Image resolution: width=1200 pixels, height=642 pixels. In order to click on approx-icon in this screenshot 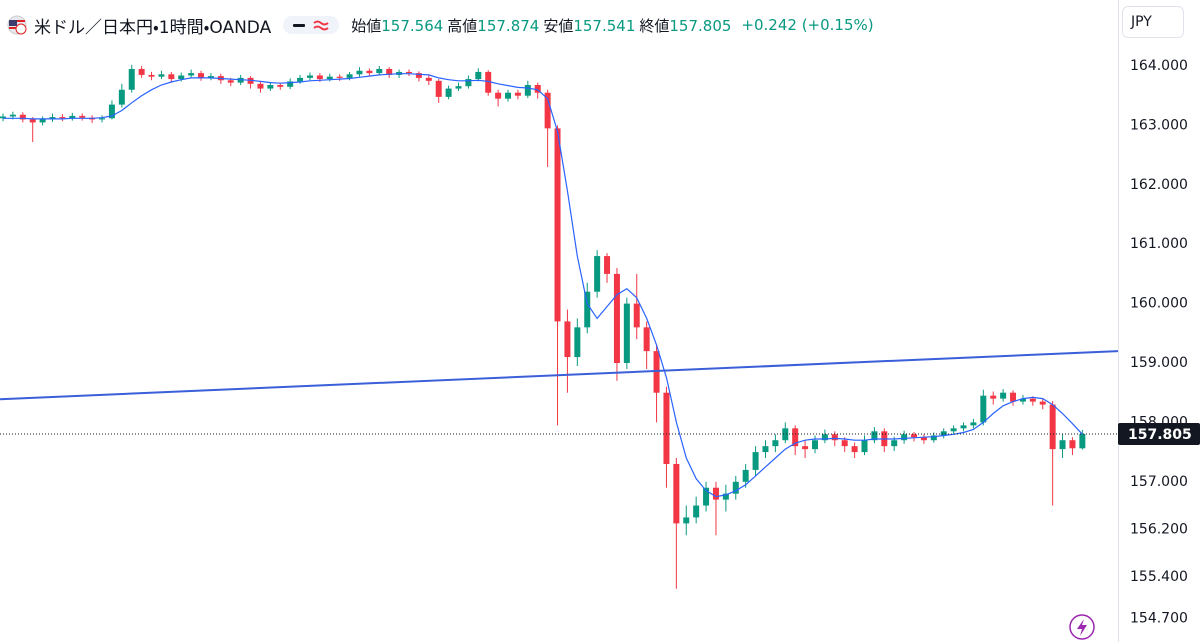, I will do `click(321, 25)`.